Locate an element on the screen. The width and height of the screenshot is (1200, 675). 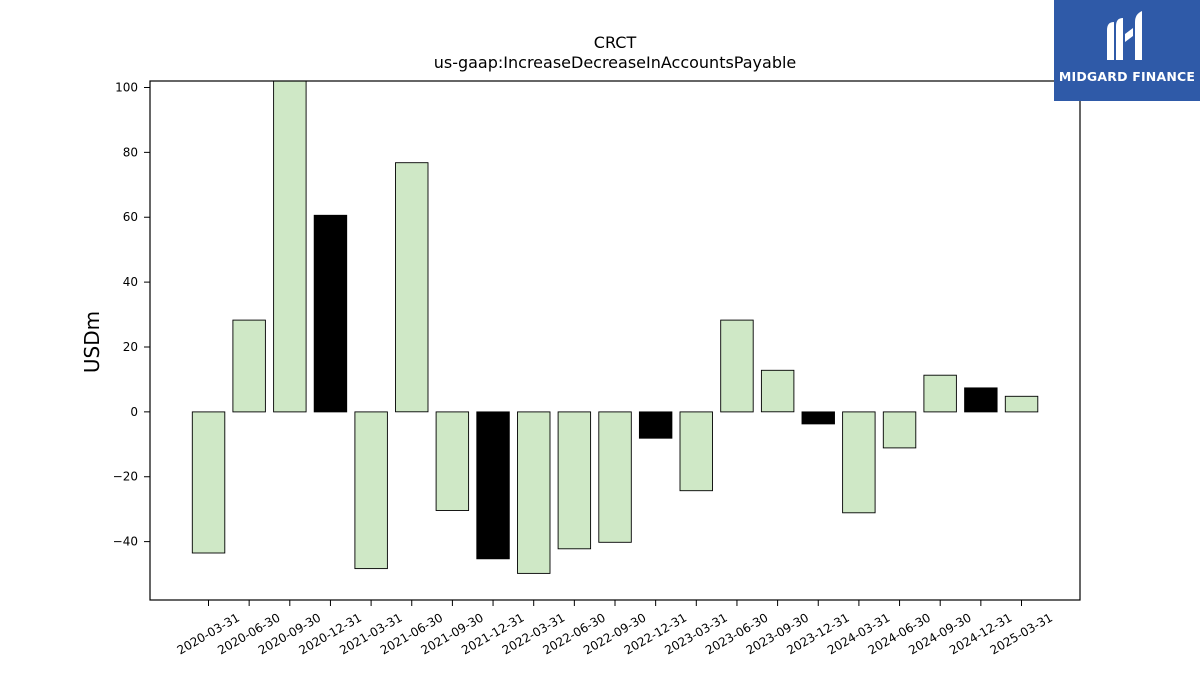
y-tick-label: −20 is located at coordinates (125, 477).